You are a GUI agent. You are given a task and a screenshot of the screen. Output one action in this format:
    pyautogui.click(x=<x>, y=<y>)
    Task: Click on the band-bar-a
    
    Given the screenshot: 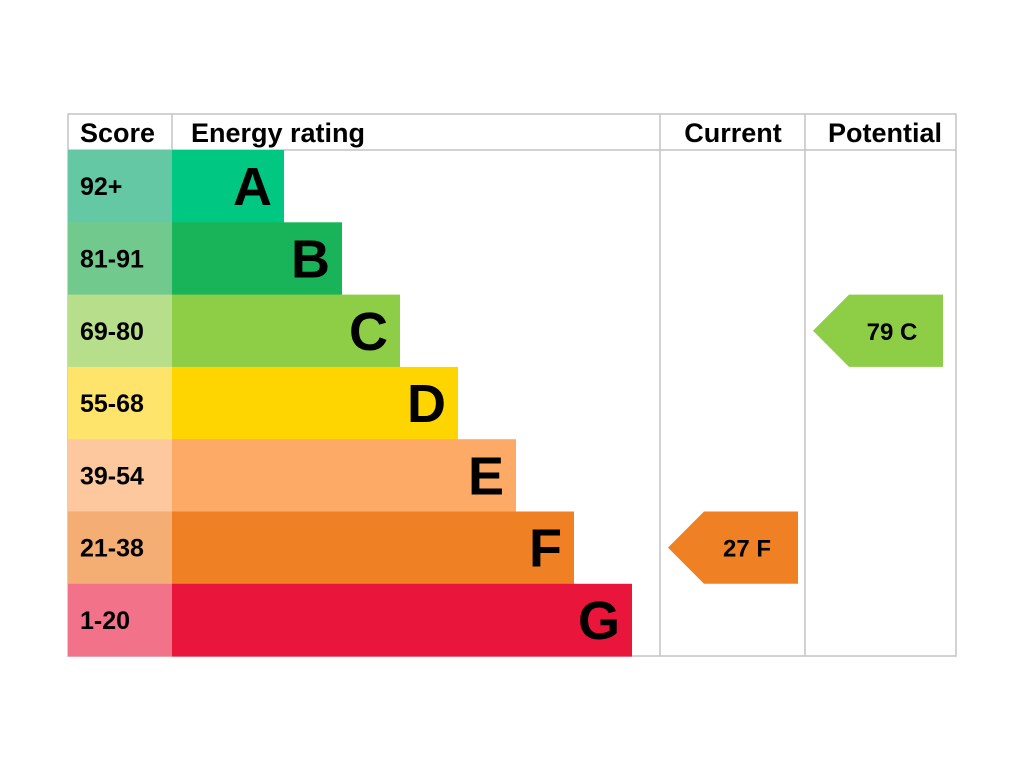 What is the action you would take?
    pyautogui.click(x=228, y=186)
    